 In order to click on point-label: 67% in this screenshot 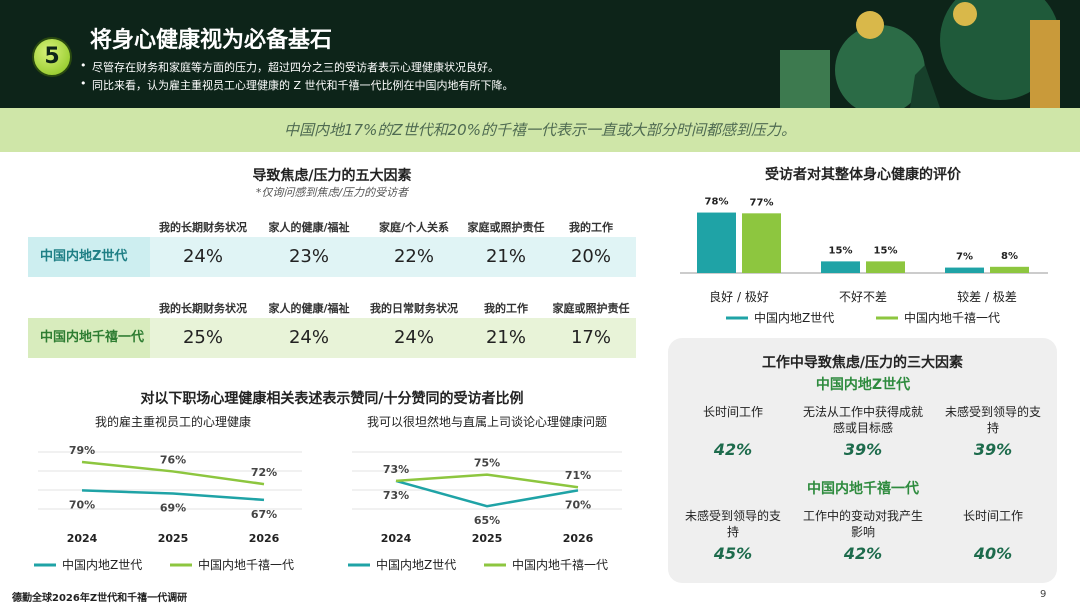, I will do `click(264, 514)`.